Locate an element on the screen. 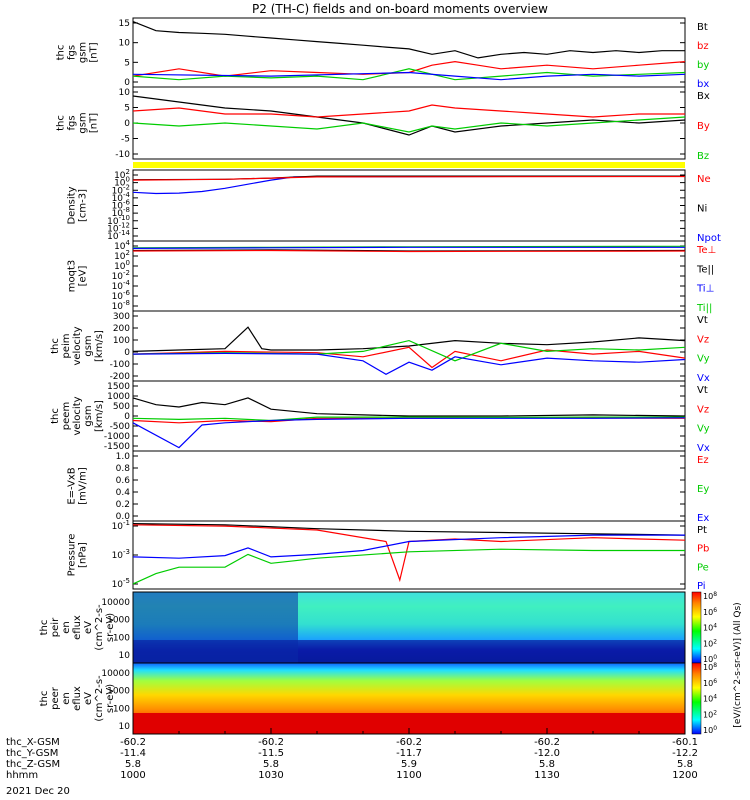 This screenshot has width=750, height=800. y-axis-label: Pressure is located at coordinates (72, 555).